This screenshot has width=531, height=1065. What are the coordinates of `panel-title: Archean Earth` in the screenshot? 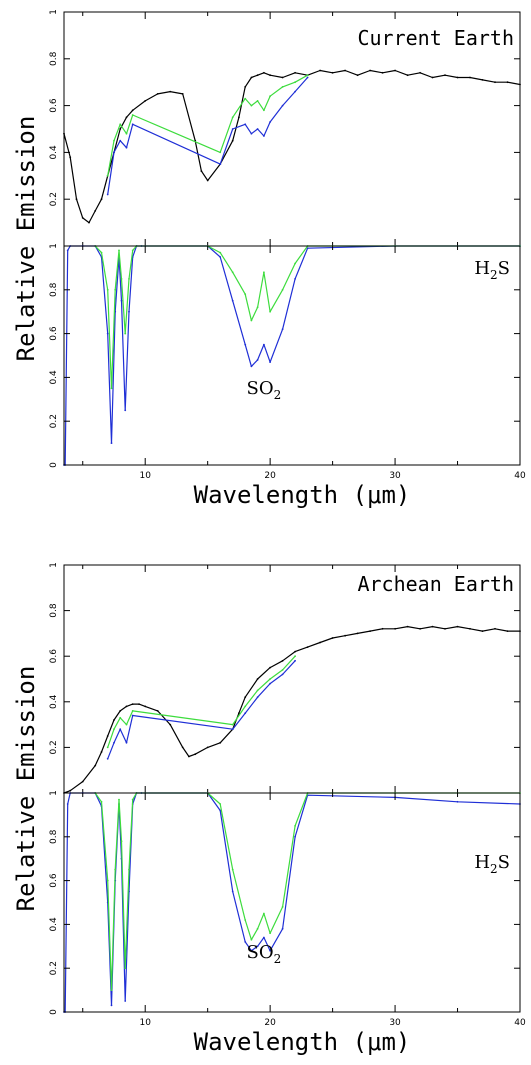 It's located at (435, 584).